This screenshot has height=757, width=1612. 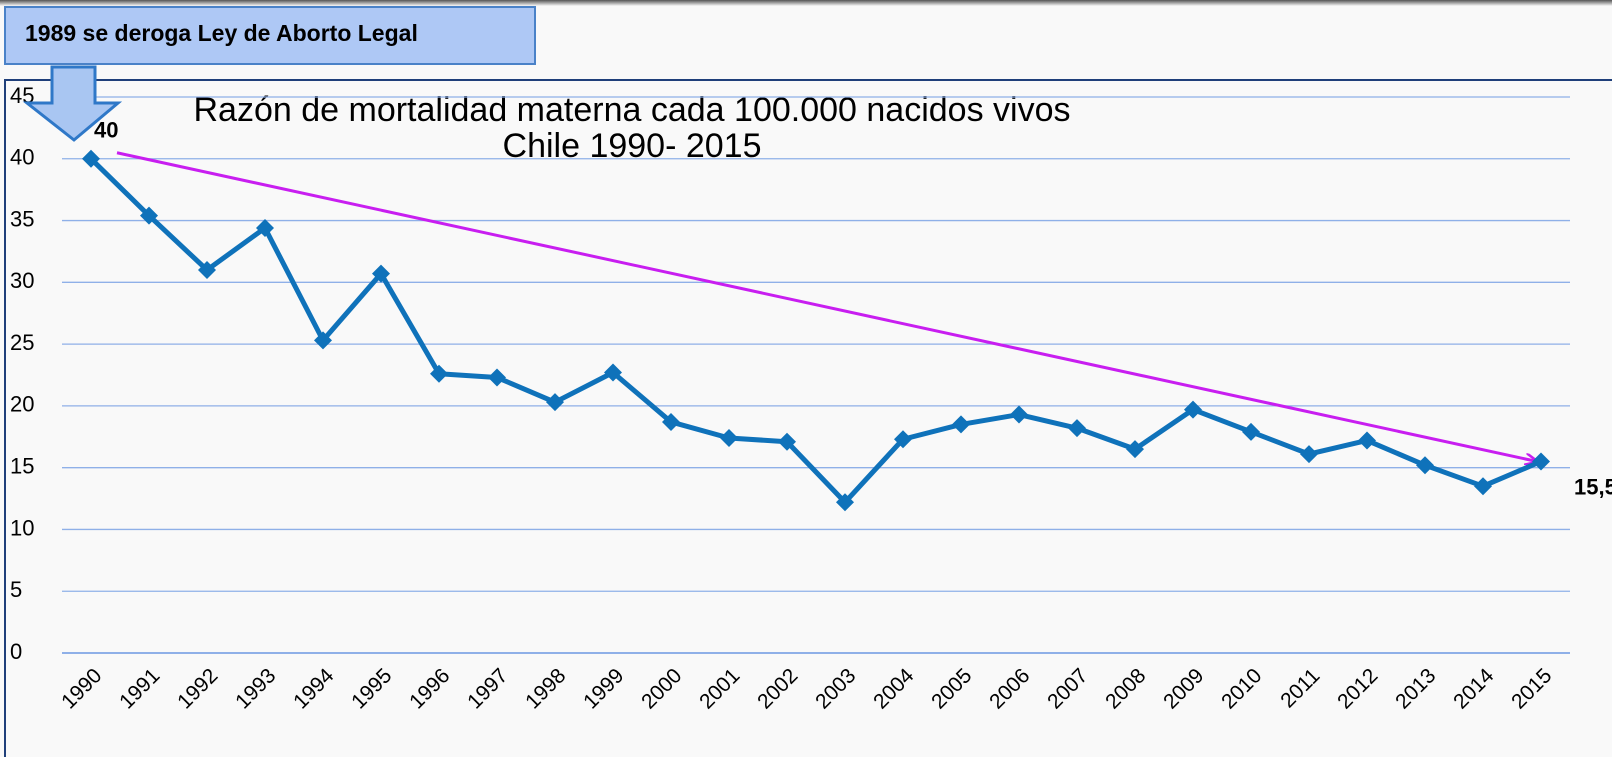 I want to click on x-tick-label: 2002, so click(x=777, y=688).